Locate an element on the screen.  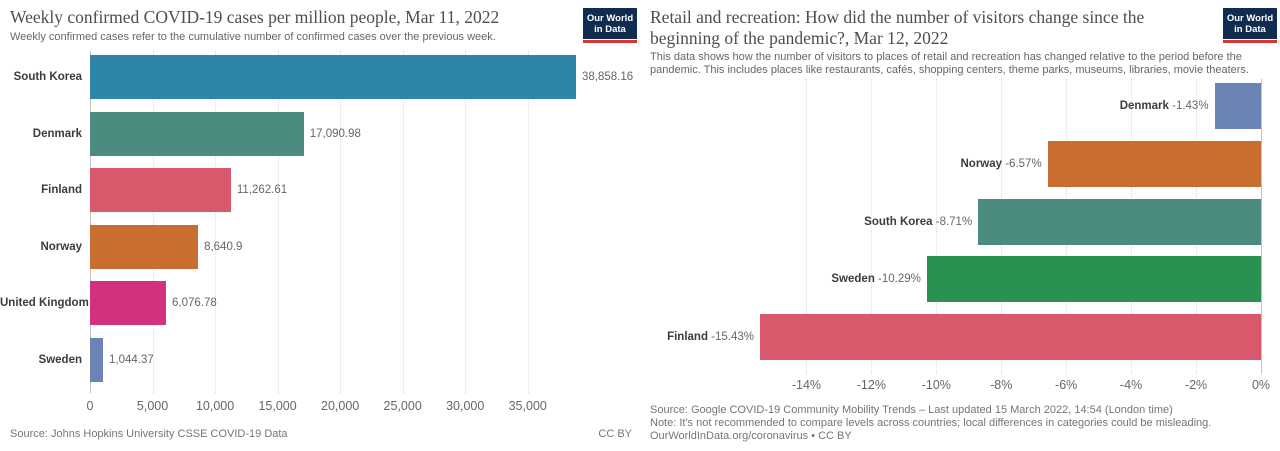
axis-tick-label: 30,000 is located at coordinates (465, 406).